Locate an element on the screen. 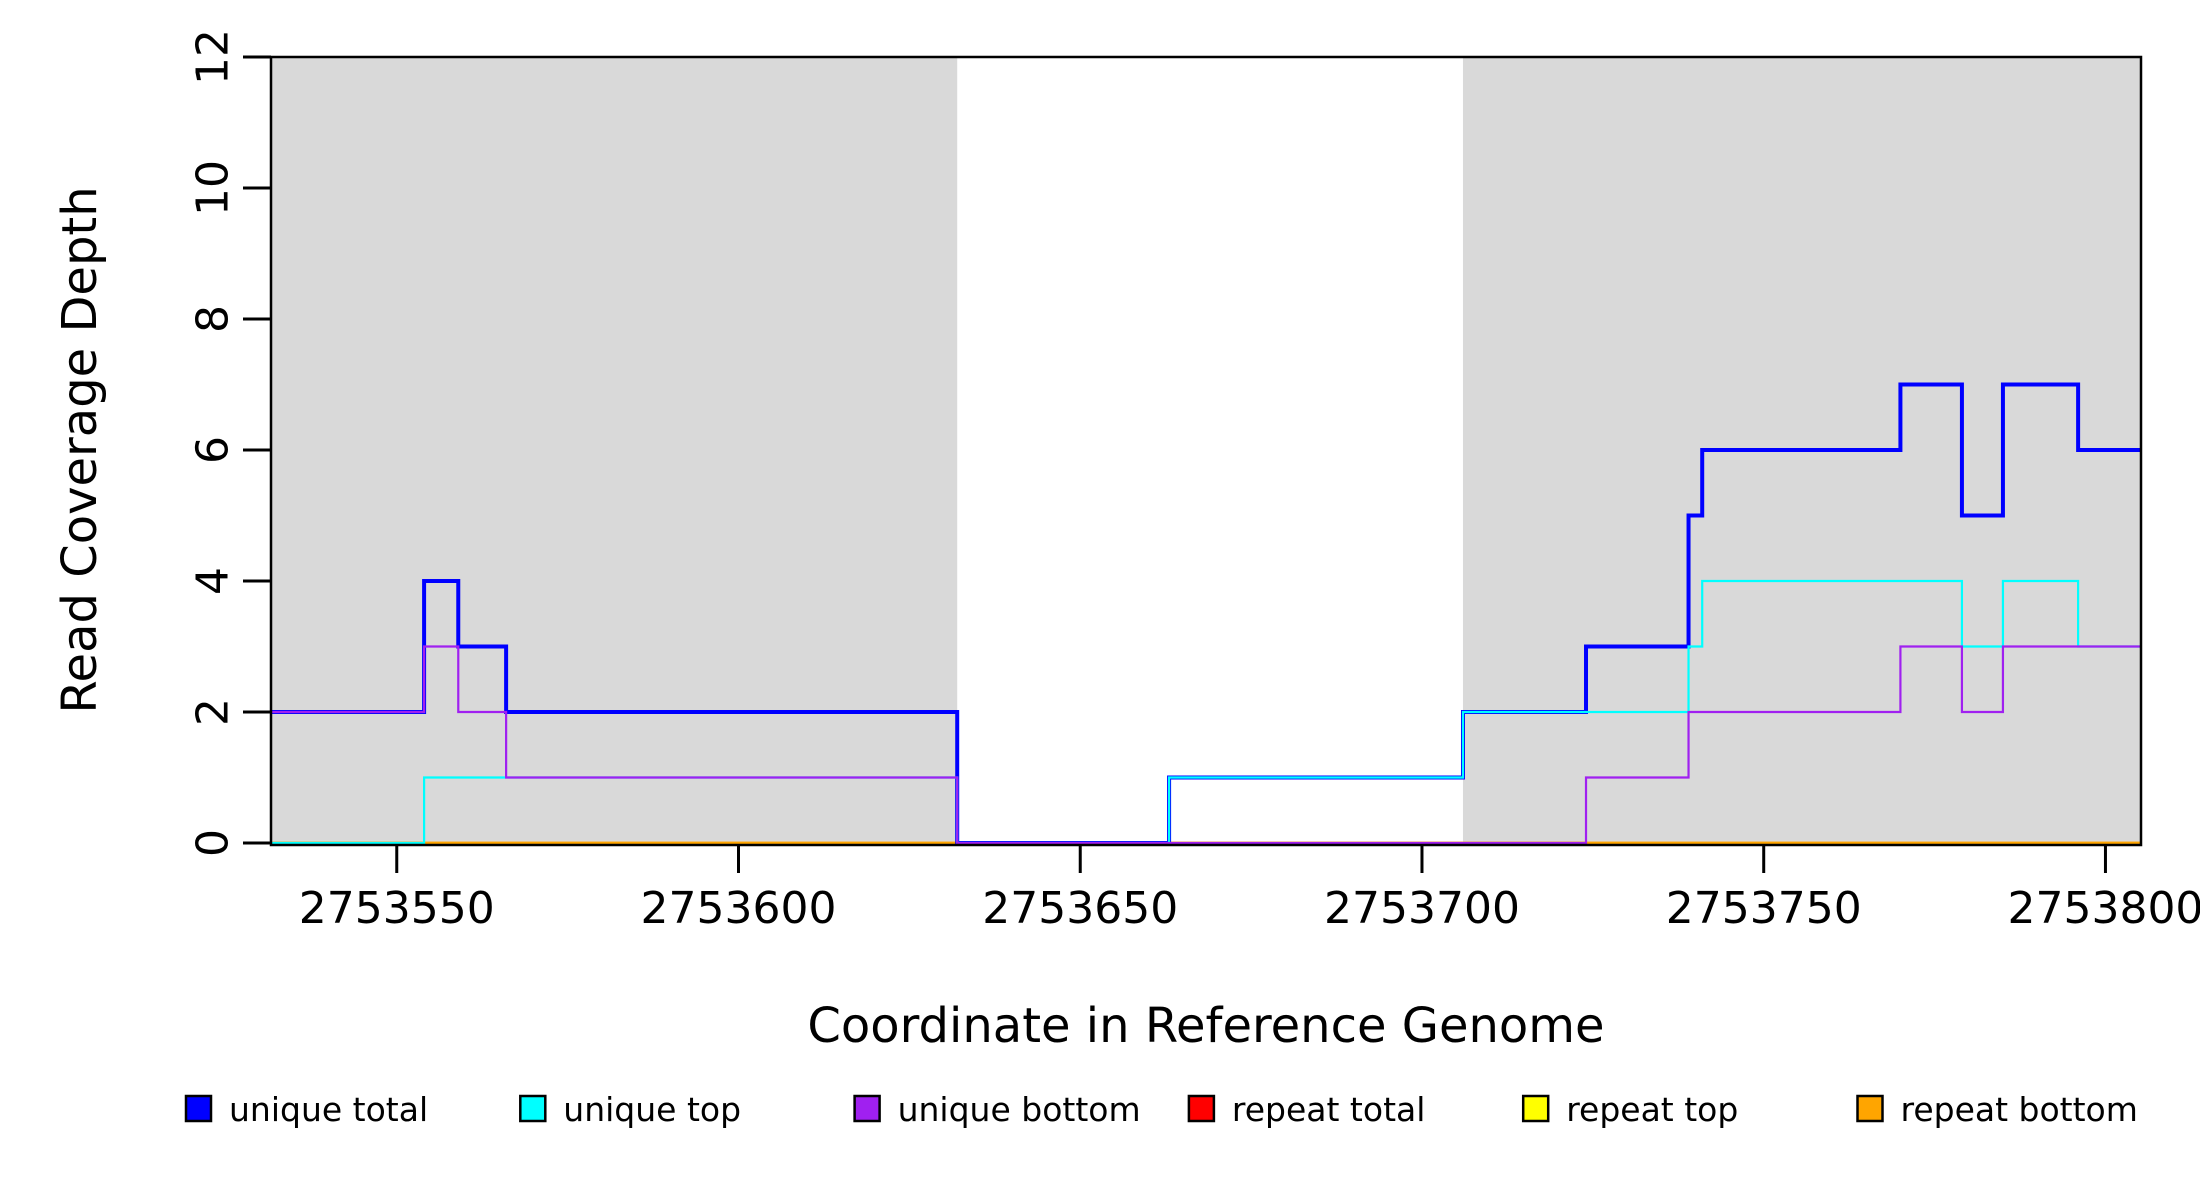  legend-item: repeat total is located at coordinates (1306, 1109).